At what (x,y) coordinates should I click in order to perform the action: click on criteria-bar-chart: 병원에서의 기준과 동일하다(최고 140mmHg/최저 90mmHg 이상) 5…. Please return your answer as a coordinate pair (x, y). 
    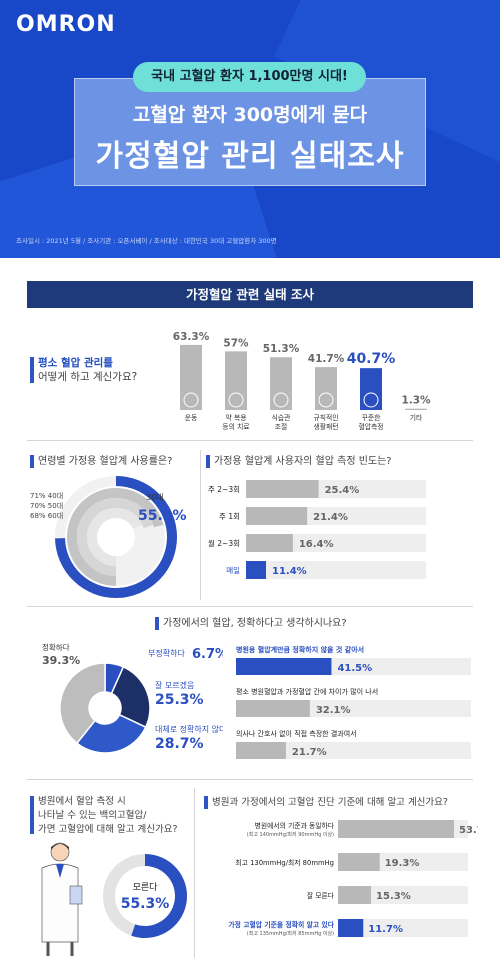
    Looking at the image, I should click on (353, 878).